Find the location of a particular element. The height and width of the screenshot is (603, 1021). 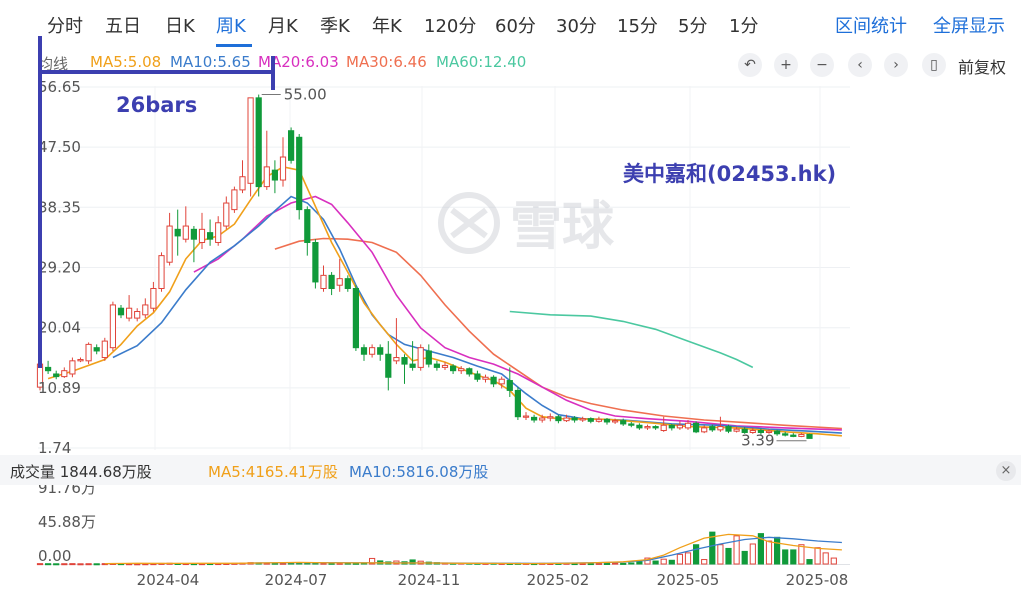

watermark-logo-icon is located at coordinates (469, 223).